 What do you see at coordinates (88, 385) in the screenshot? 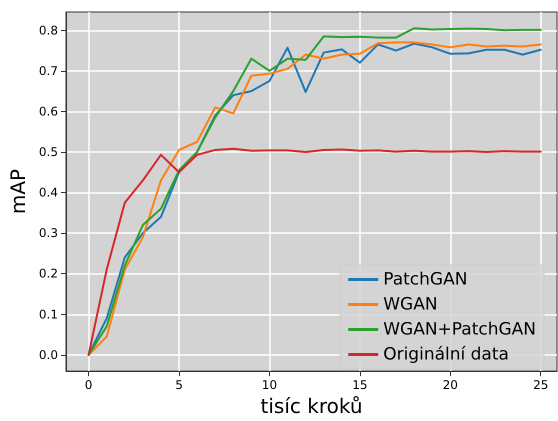
I see `x-tick-label: 0` at bounding box center [88, 385].